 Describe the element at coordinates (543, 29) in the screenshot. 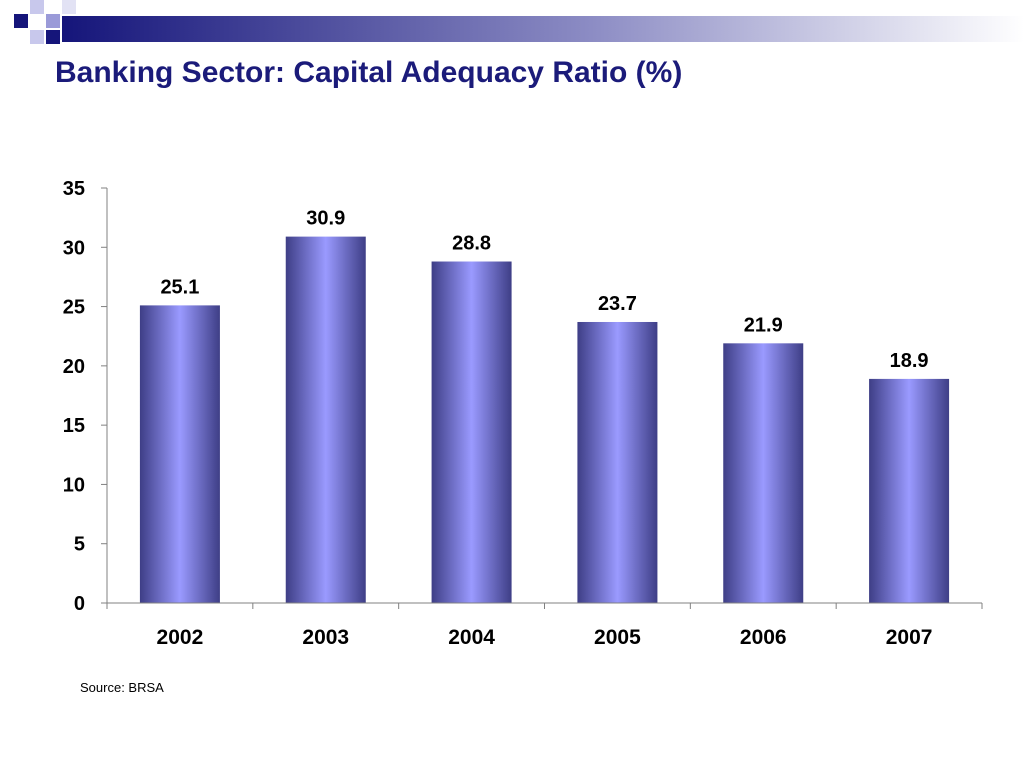

I see `header-gradient-band` at that location.